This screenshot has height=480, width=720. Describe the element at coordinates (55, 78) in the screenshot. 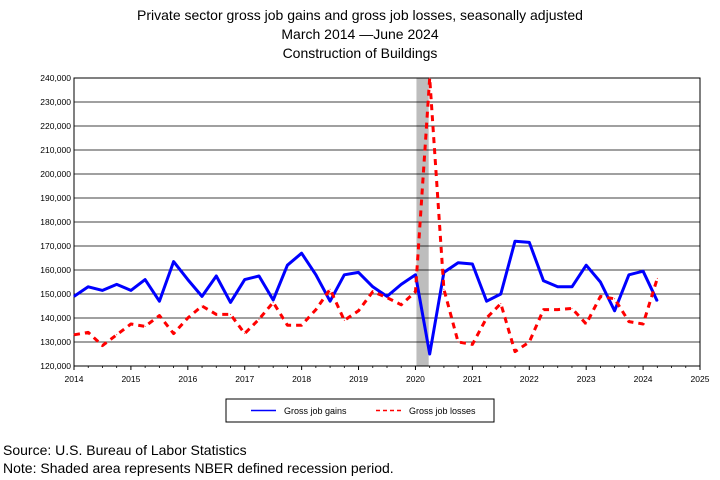

I see `y-tick-label: 240,000` at that location.